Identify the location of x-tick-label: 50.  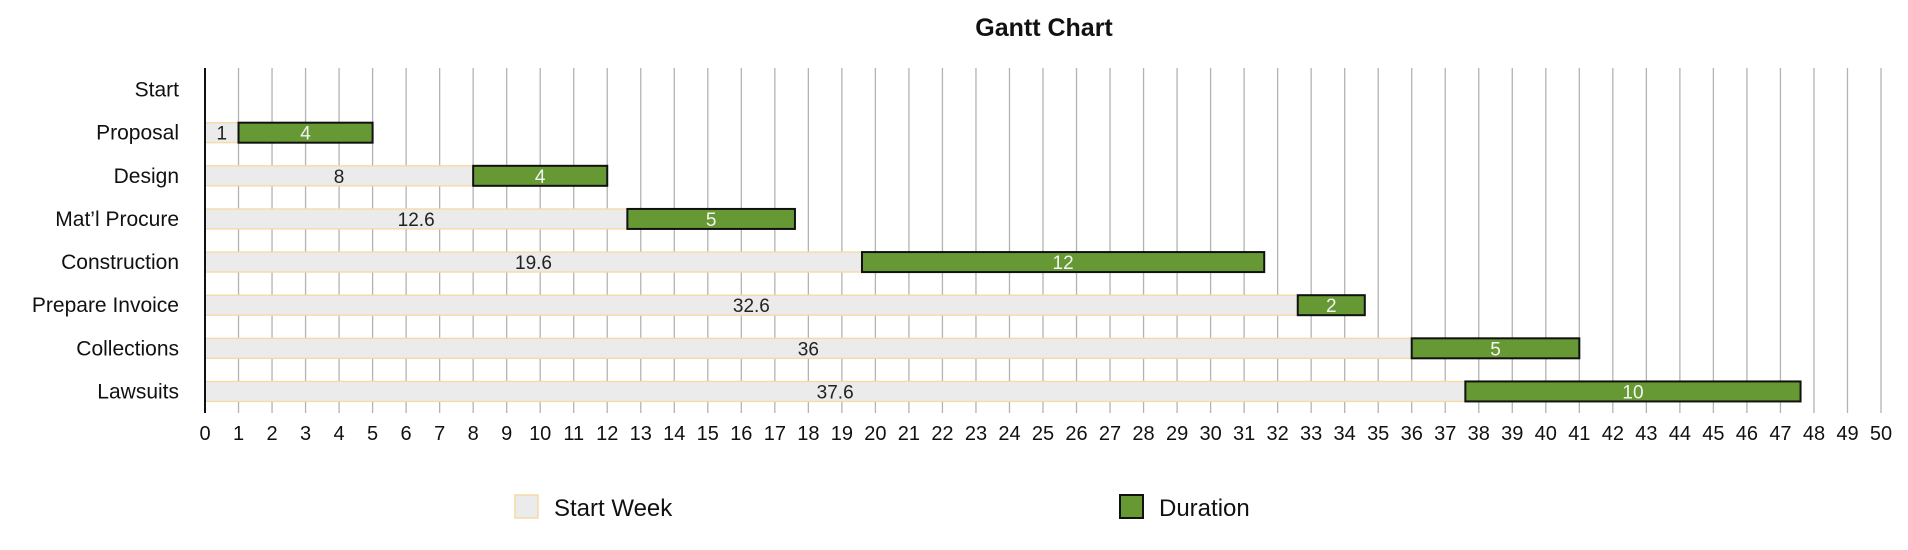
(1881, 434).